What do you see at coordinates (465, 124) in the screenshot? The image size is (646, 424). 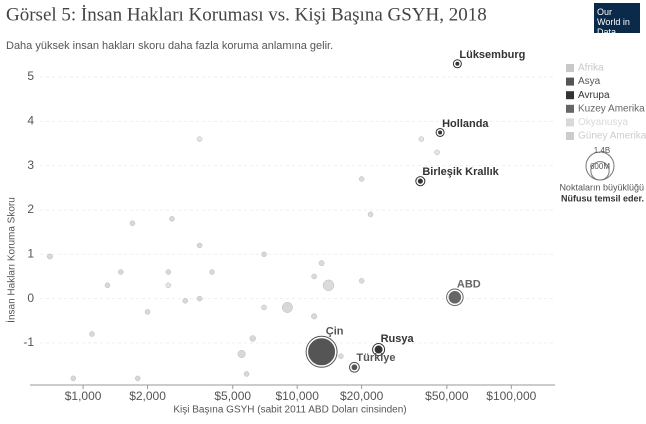 I see `point-label: Hollanda` at bounding box center [465, 124].